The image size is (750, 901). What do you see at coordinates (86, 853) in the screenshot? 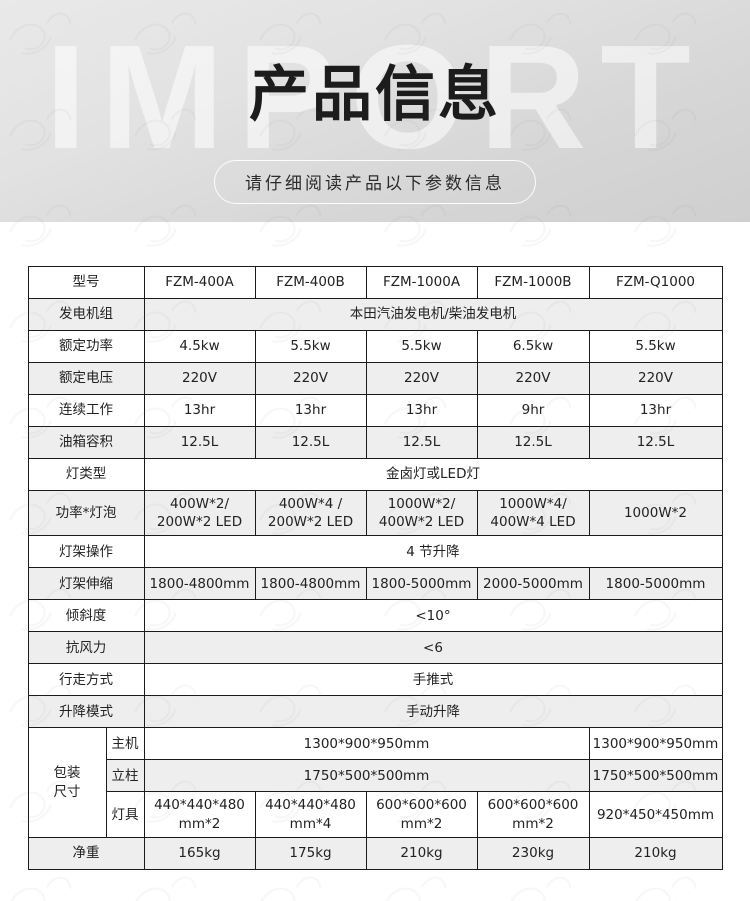
I see `row-label-net-weight: 净重` at bounding box center [86, 853].